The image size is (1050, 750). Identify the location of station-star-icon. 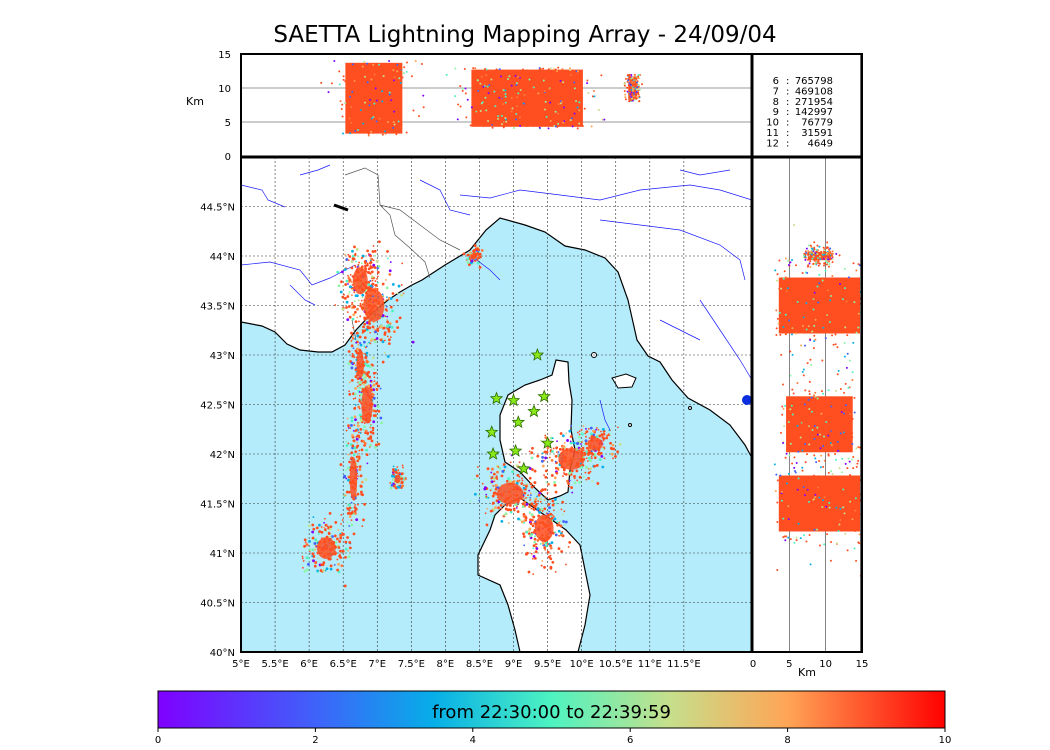
(493, 453).